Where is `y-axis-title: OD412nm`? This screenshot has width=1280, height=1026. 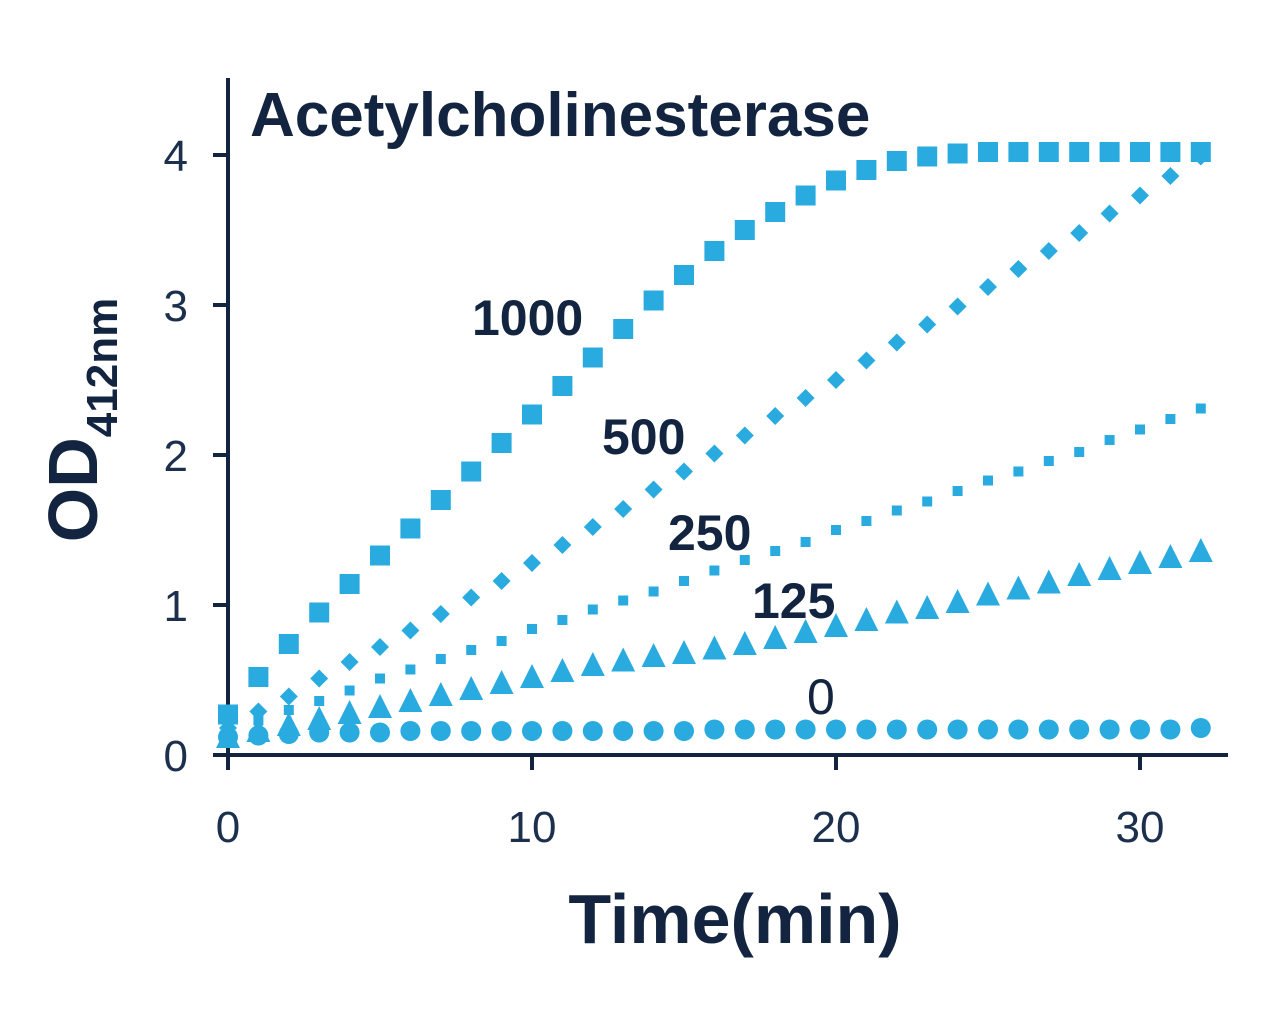 y-axis-title: OD412nm is located at coordinates (80, 420).